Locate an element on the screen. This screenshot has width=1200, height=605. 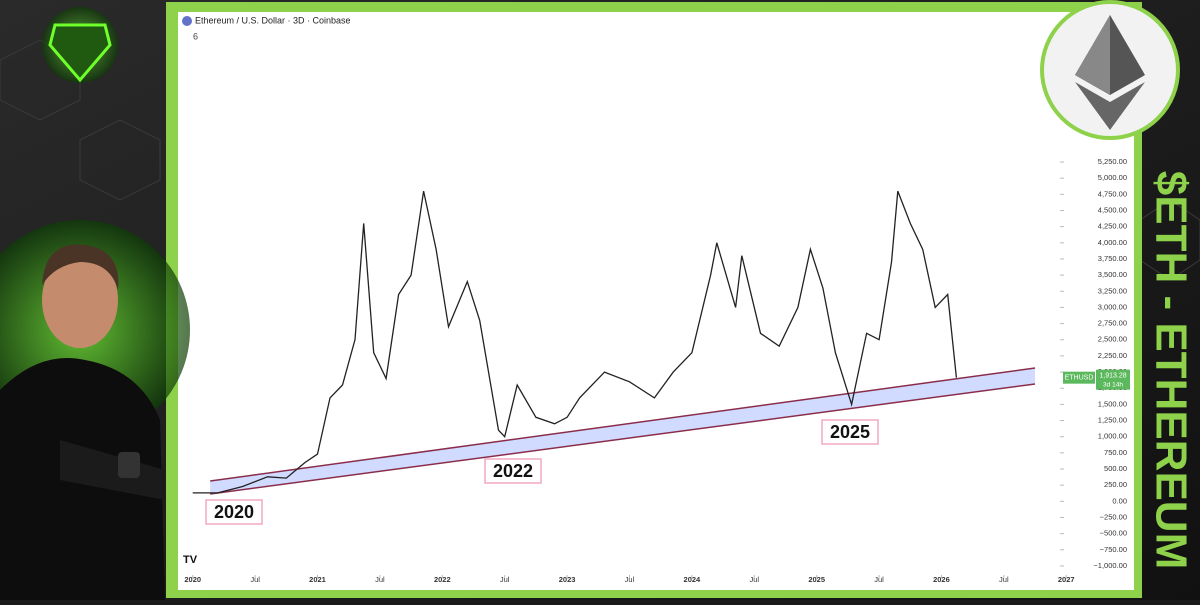
price-tag is located at coordinates (1113, 379).